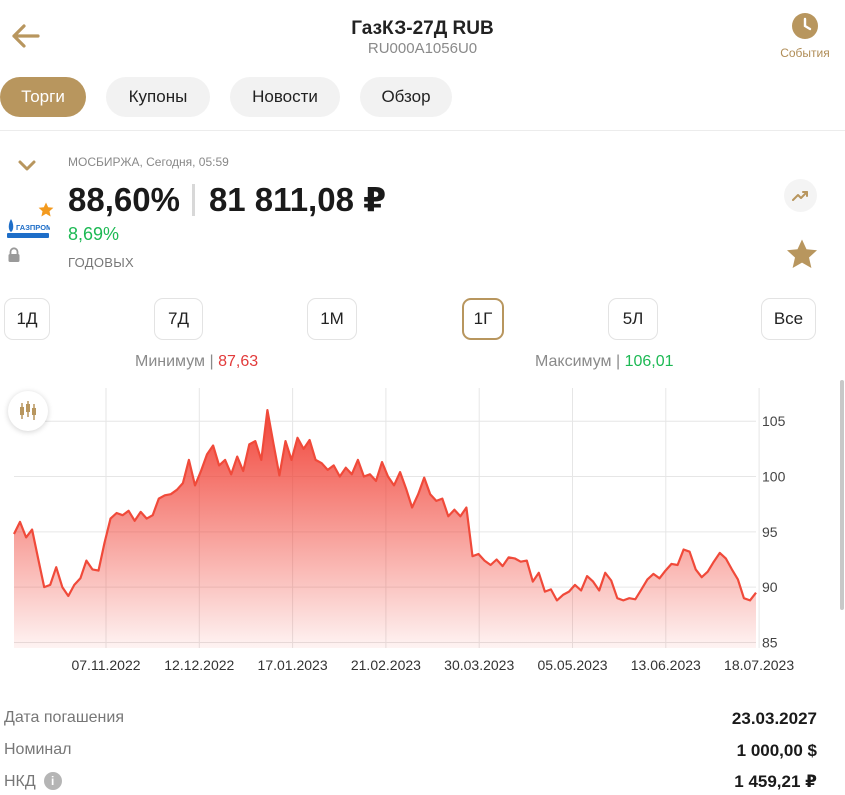 This screenshot has width=845, height=795. Describe the element at coordinates (27, 319) in the screenshot. I see `period-1d: 1Д` at that location.